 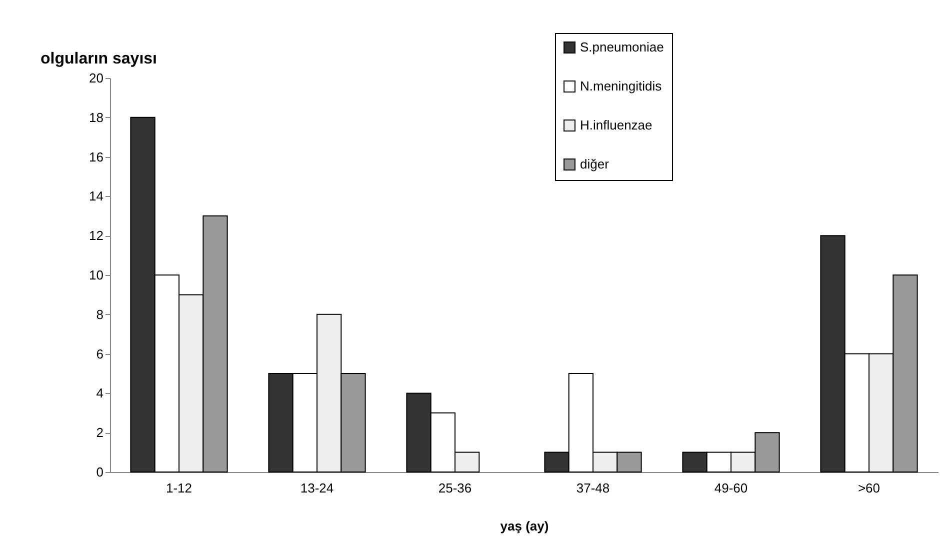 I want to click on y-tick-label: 12, so click(x=96, y=236).